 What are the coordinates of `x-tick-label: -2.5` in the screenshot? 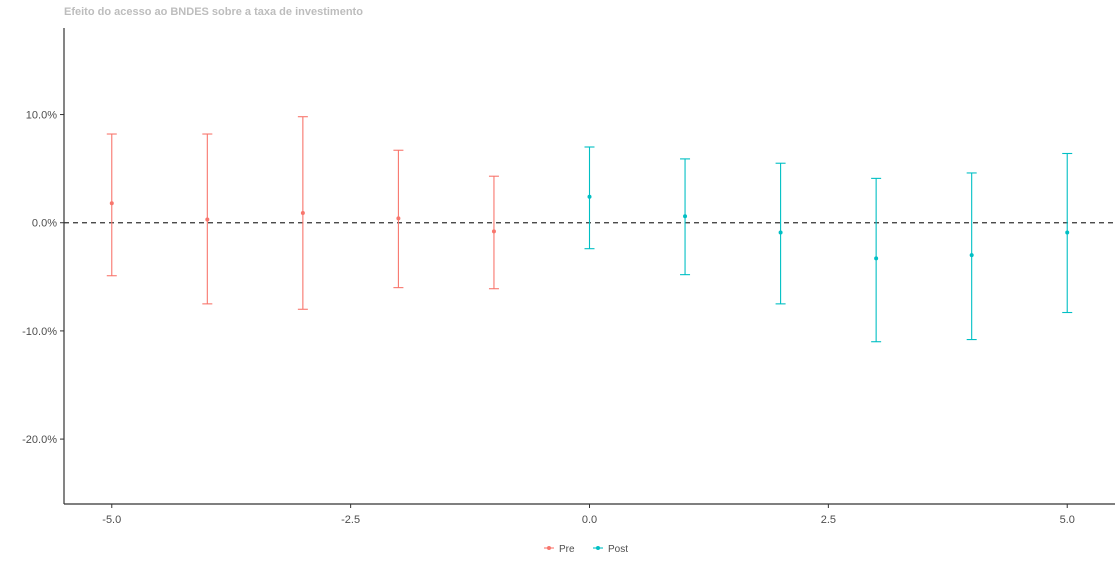 It's located at (350, 520).